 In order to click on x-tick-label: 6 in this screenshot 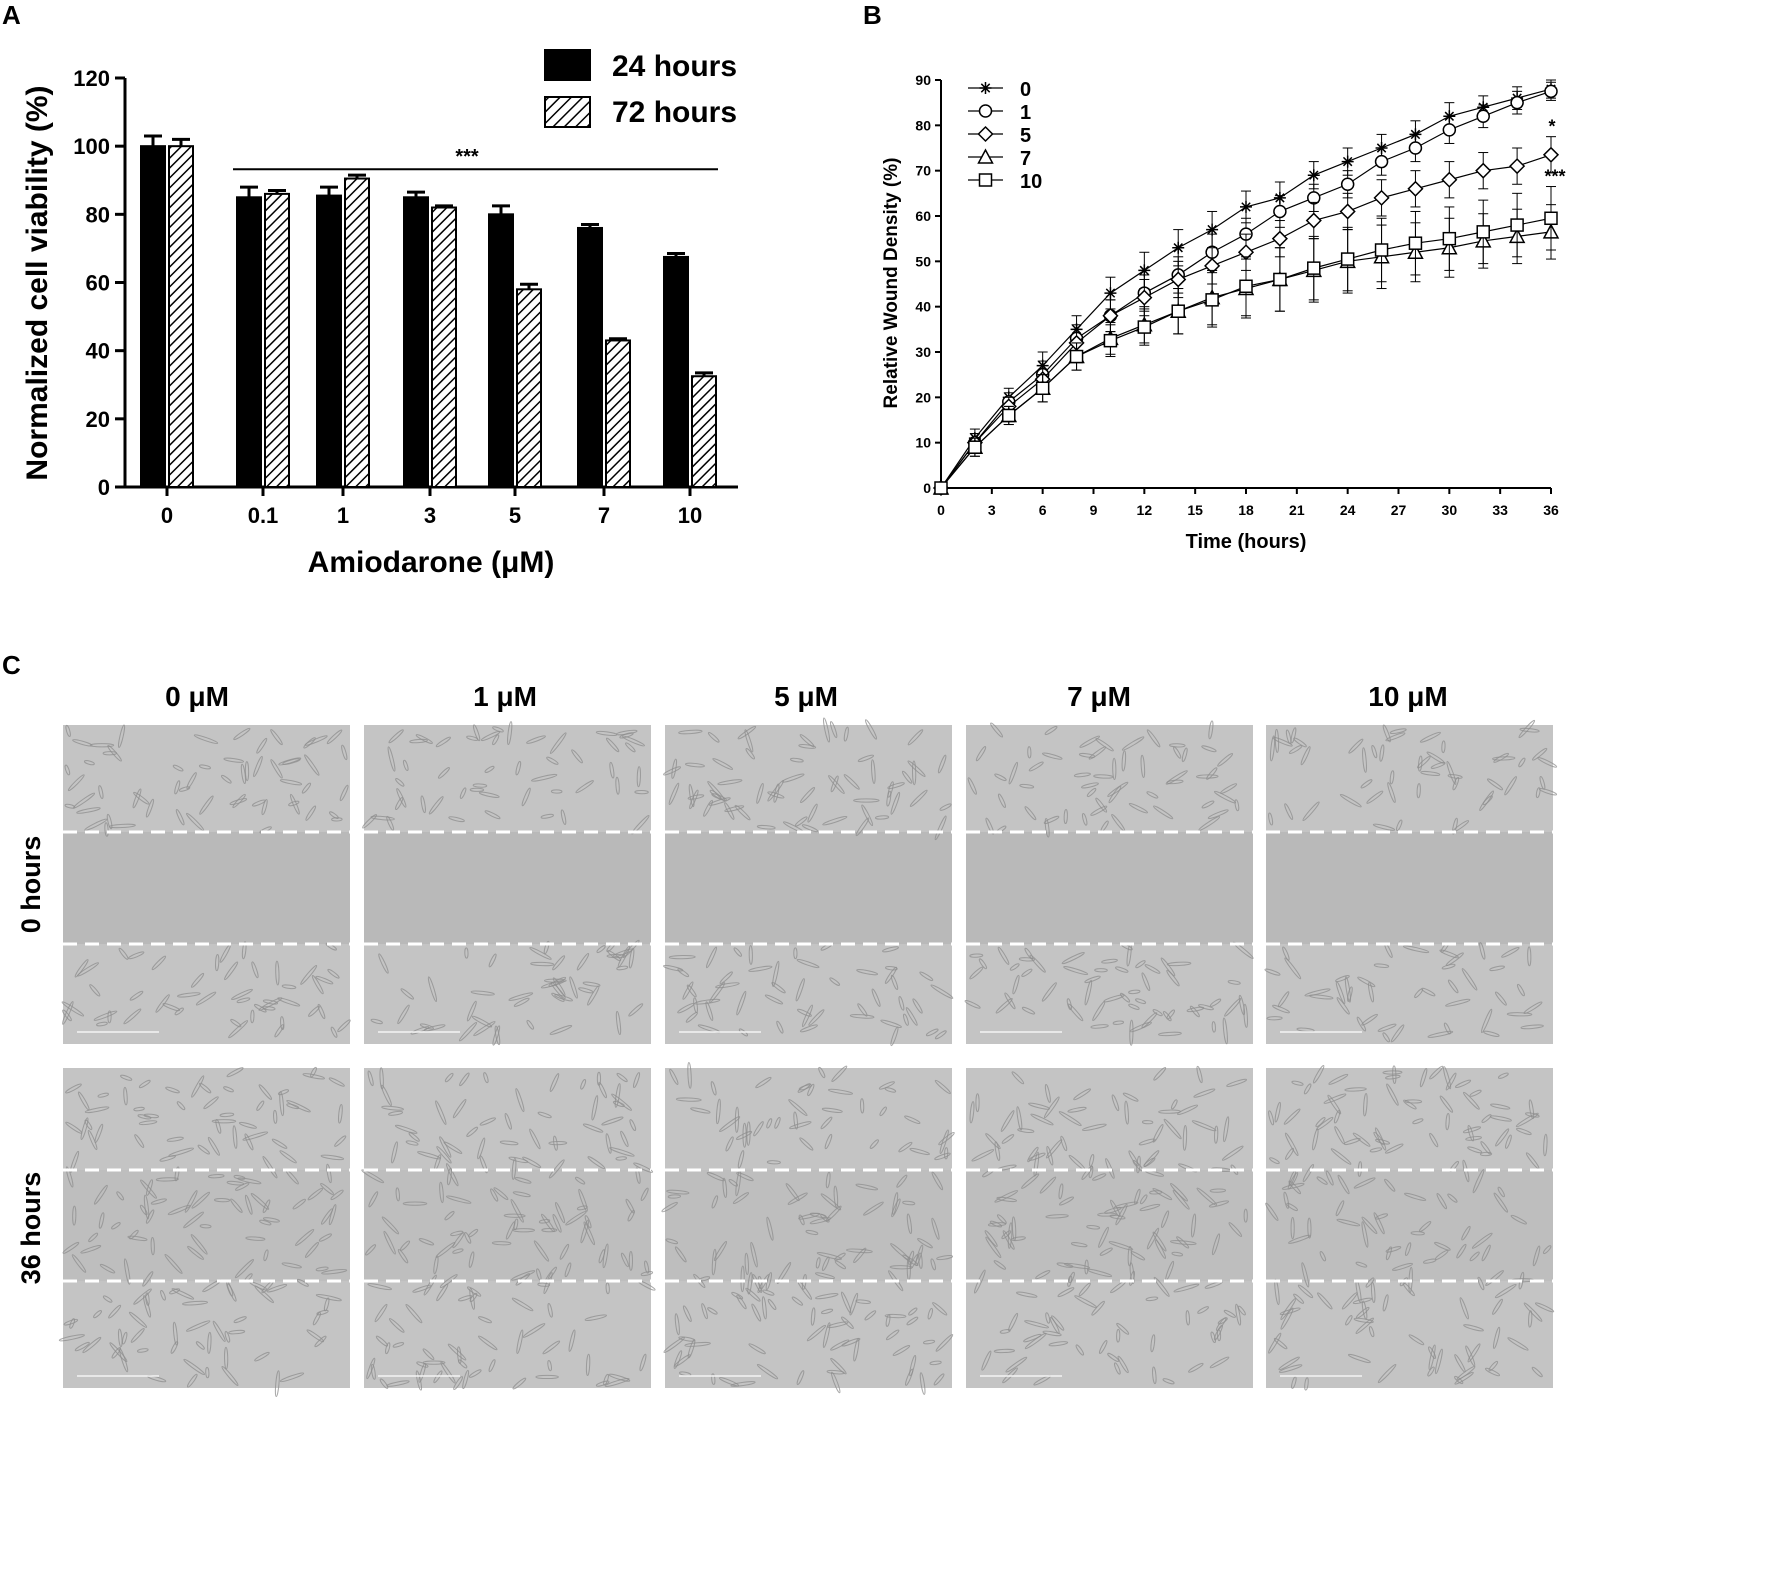, I will do `click(1043, 510)`.